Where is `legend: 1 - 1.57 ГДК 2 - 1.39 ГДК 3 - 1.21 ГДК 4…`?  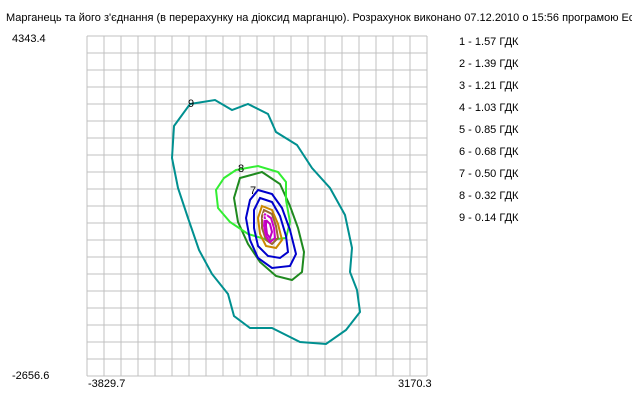 legend: 1 - 1.57 ГДК 2 - 1.39 ГДК 3 - 1.21 ГДК 4… is located at coordinates (488, 135).